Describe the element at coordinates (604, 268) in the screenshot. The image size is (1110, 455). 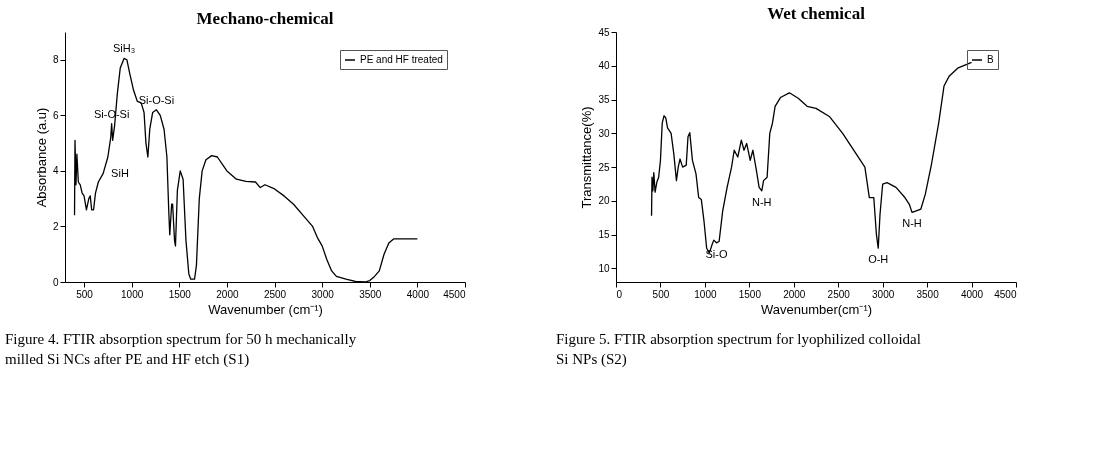
I see `y-tick-label: 10` at that location.